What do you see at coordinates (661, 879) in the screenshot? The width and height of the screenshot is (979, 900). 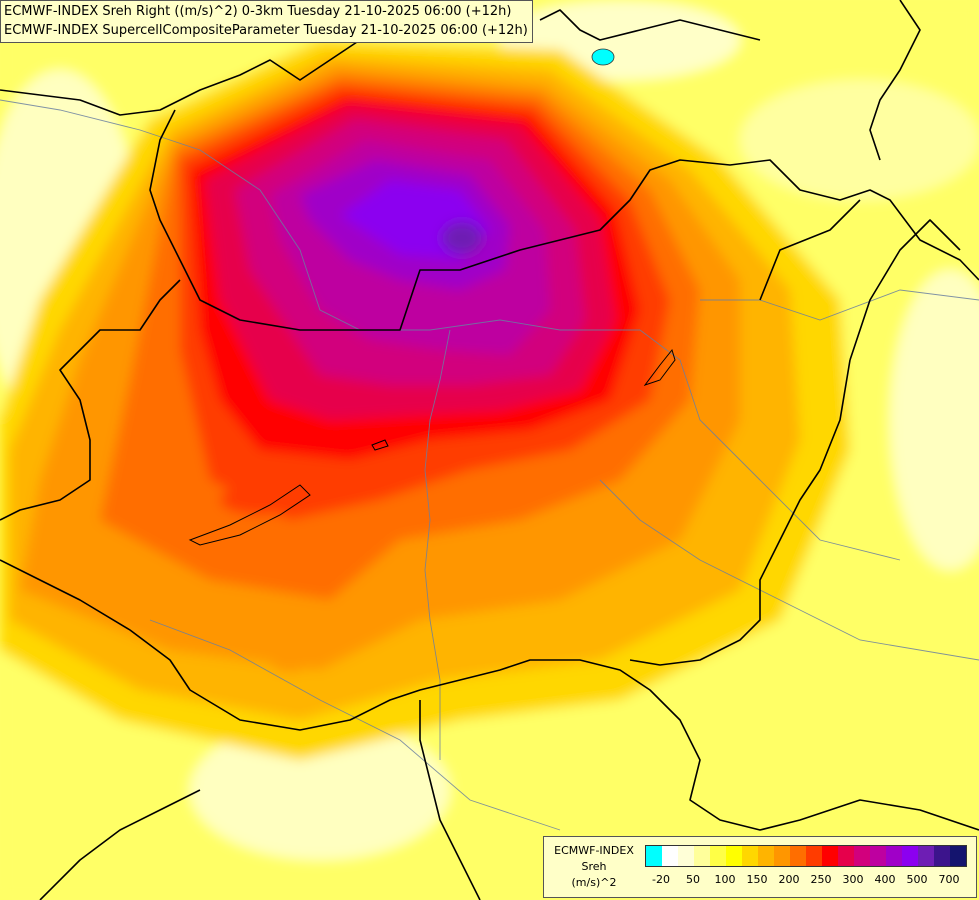 I see `legend-tick-label: -20` at bounding box center [661, 879].